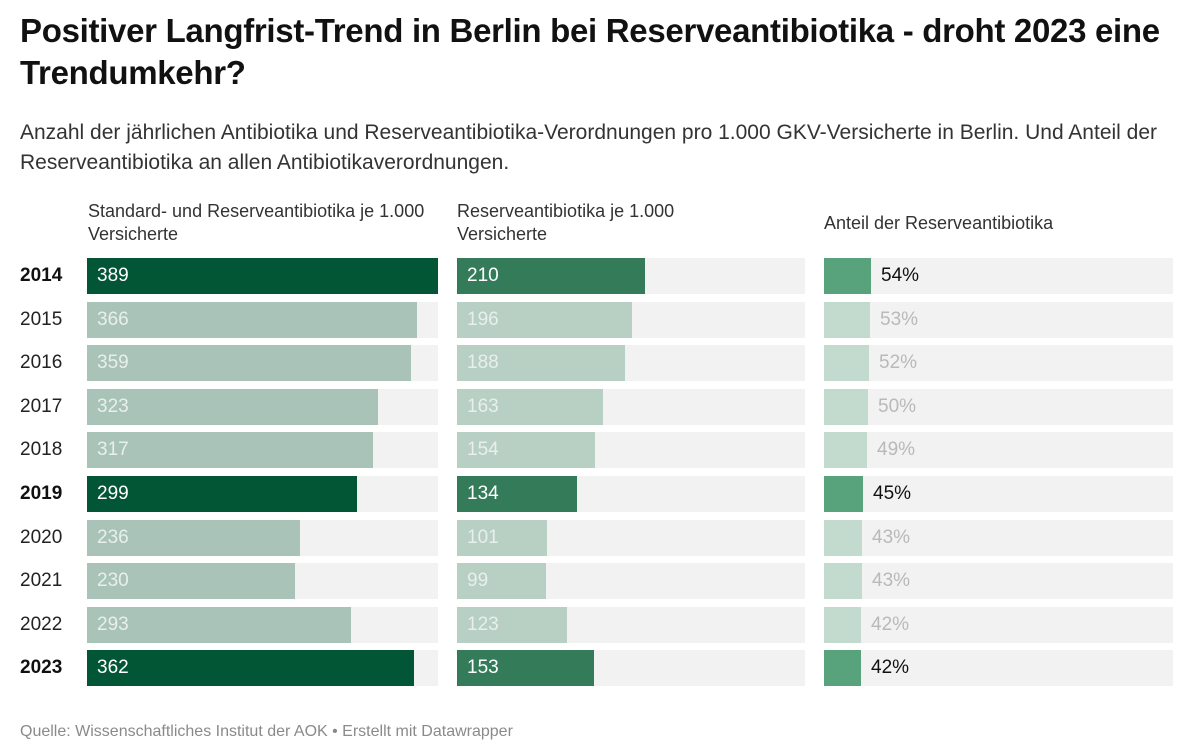 The height and width of the screenshot is (749, 1200). Describe the element at coordinates (998, 319) in the screenshot. I see `bar-track: 53%` at that location.